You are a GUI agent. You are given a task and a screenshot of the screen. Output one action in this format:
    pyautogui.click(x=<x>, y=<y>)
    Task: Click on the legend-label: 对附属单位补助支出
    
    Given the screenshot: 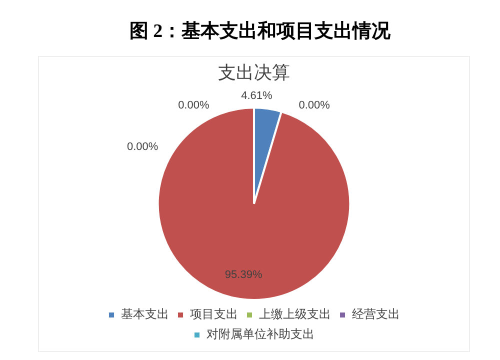 What is the action you would take?
    pyautogui.click(x=260, y=334)
    